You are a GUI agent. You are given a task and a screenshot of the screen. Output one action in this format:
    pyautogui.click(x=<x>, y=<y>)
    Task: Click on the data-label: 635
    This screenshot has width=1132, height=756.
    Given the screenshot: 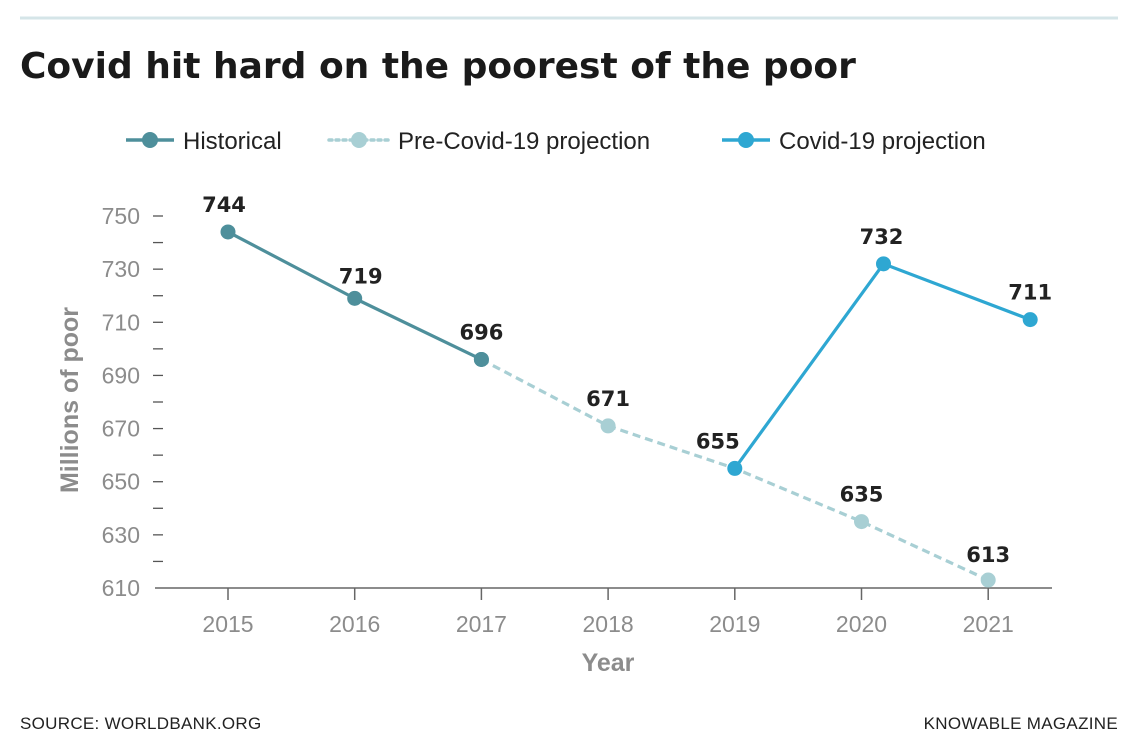 What is the action you would take?
    pyautogui.click(x=862, y=495)
    